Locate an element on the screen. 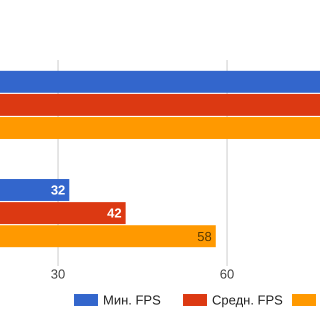 Image resolution: width=320 pixels, height=320 pixels. data-label: 42 is located at coordinates (114, 213).